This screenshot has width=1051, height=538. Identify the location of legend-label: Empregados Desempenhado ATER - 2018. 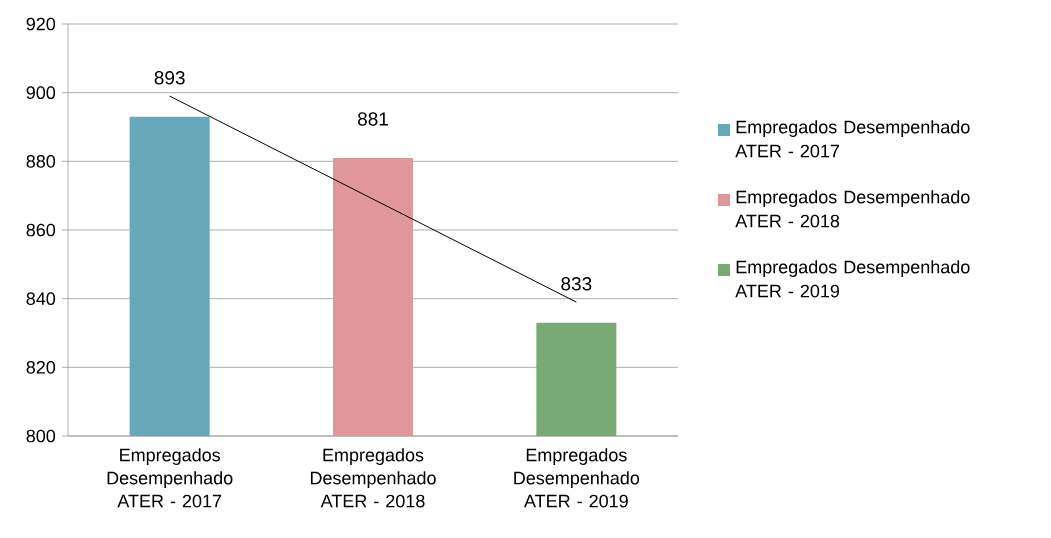
(852, 209).